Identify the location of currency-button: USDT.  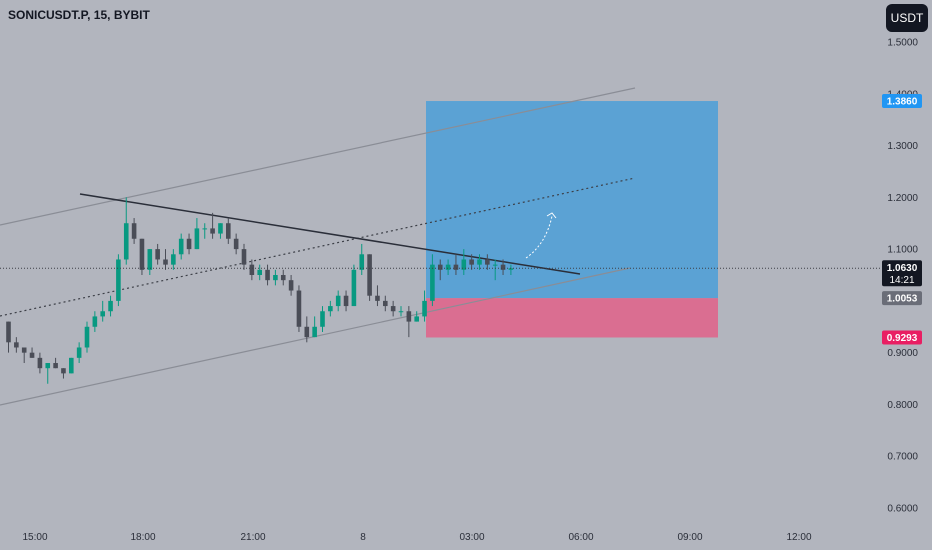
(907, 18).